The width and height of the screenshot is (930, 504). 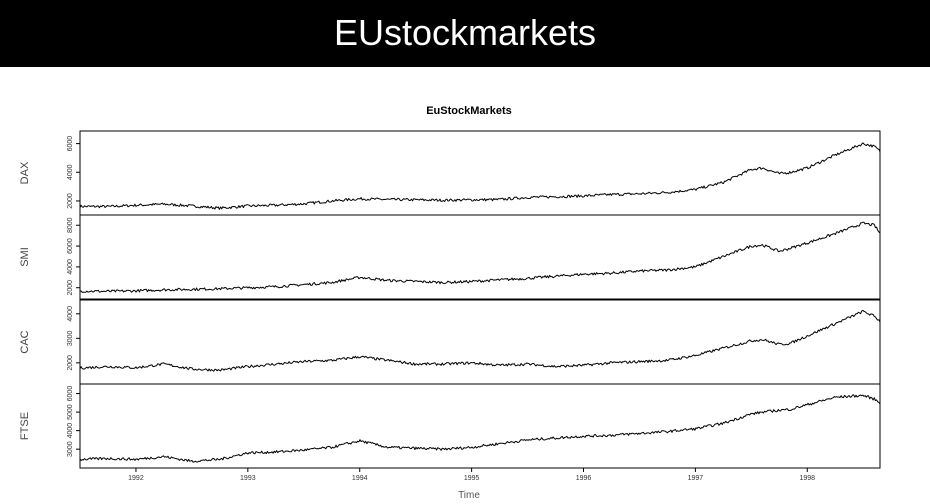 I want to click on y-tick-label-cac: 3000, so click(x=70, y=338).